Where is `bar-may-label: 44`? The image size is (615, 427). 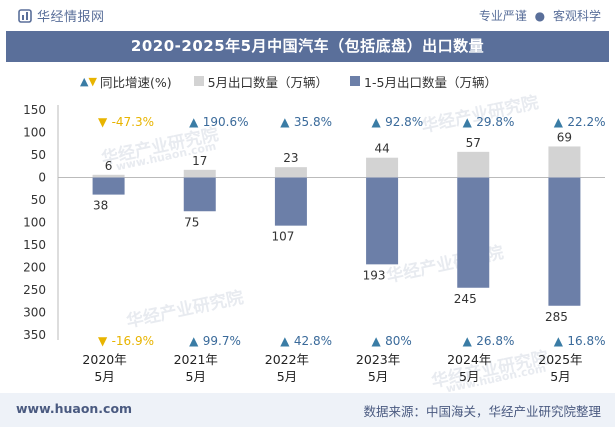
bar-may-label: 44 is located at coordinates (381, 149).